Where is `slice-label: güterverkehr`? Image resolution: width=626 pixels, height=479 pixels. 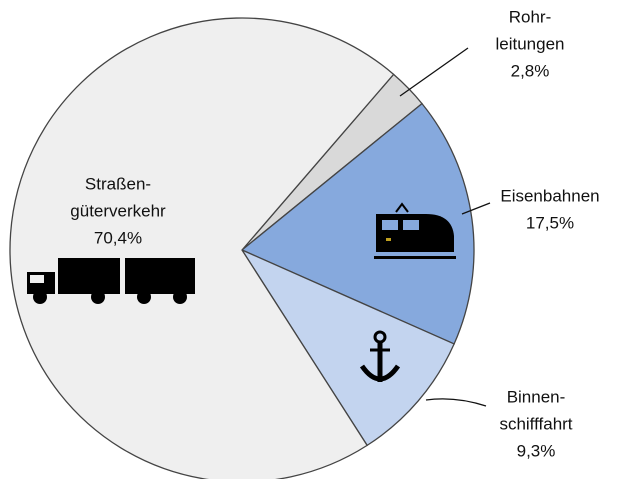 slice-label: güterverkehr is located at coordinates (118, 210).